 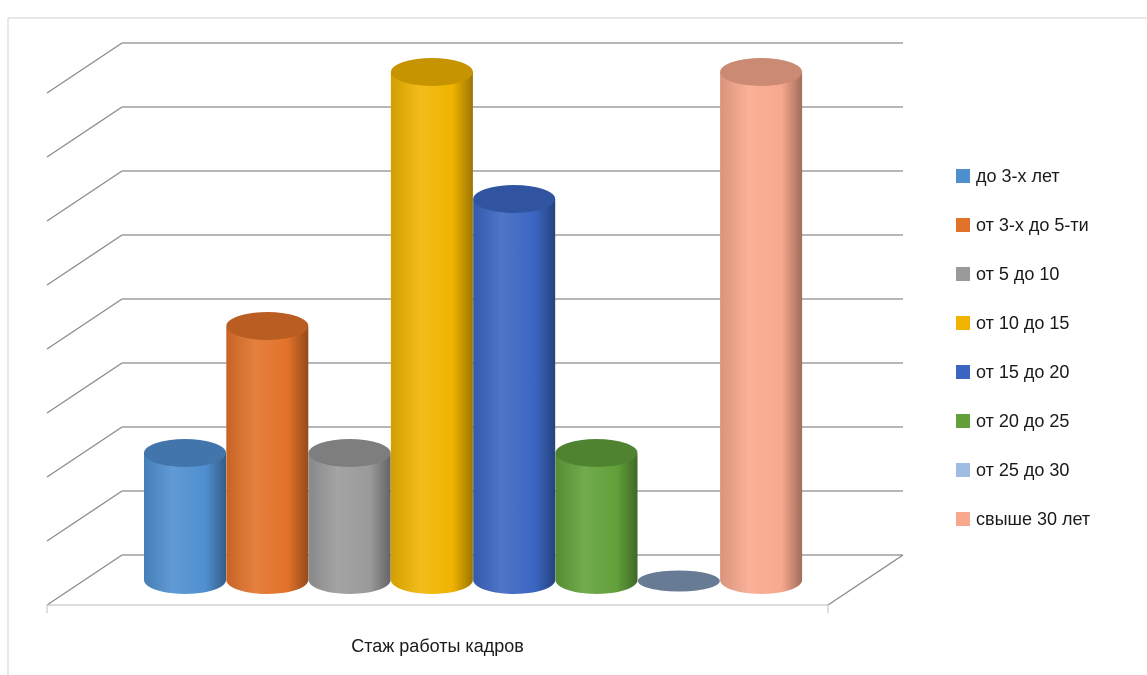 I want to click on floor-right-edge, so click(x=865, y=580).